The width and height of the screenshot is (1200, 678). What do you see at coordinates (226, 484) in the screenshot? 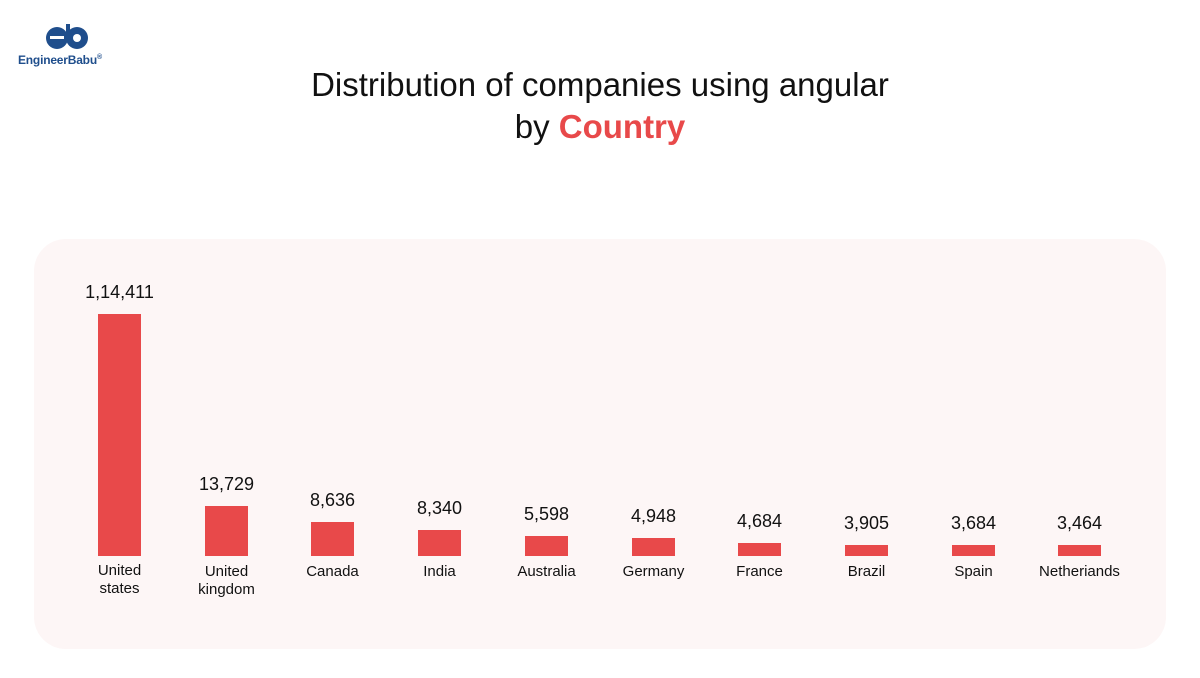
I see `value-label: 13,729` at bounding box center [226, 484].